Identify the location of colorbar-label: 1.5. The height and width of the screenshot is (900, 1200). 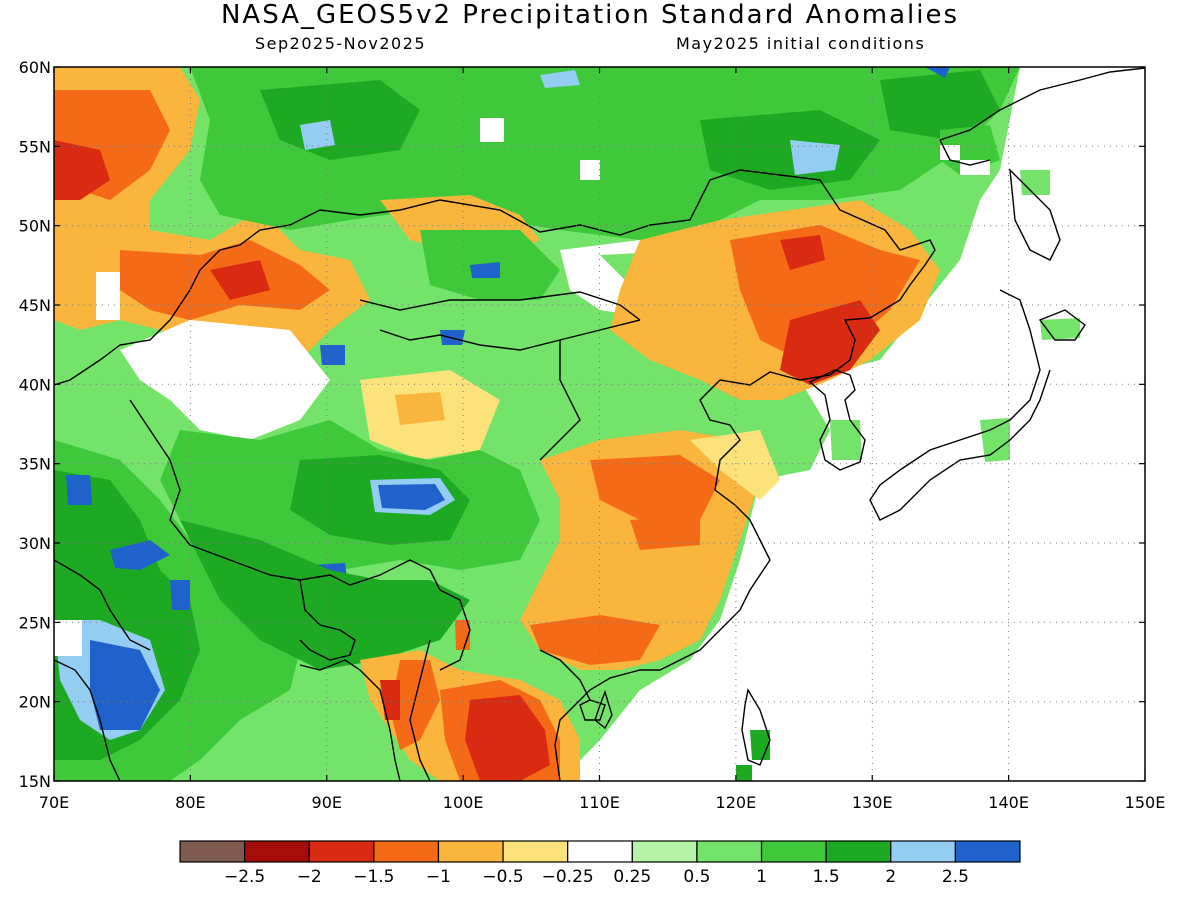
(826, 877).